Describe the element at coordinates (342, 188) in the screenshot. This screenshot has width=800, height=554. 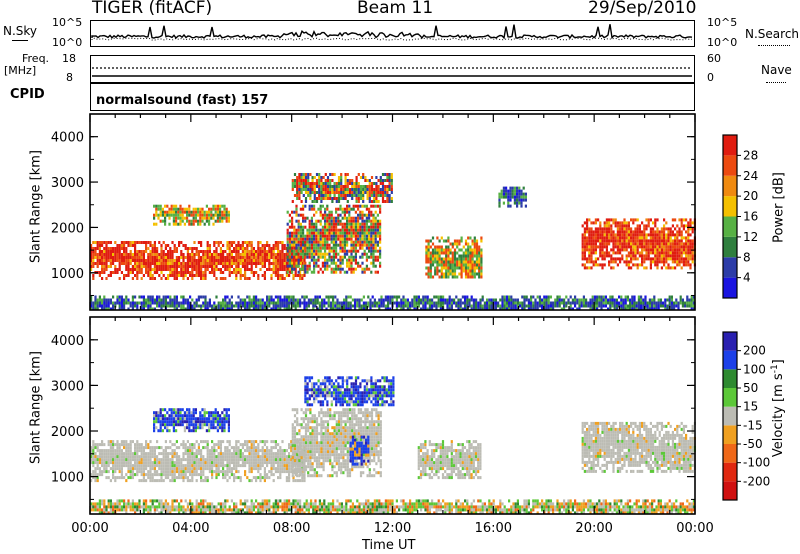
I see `power-echo-region` at that location.